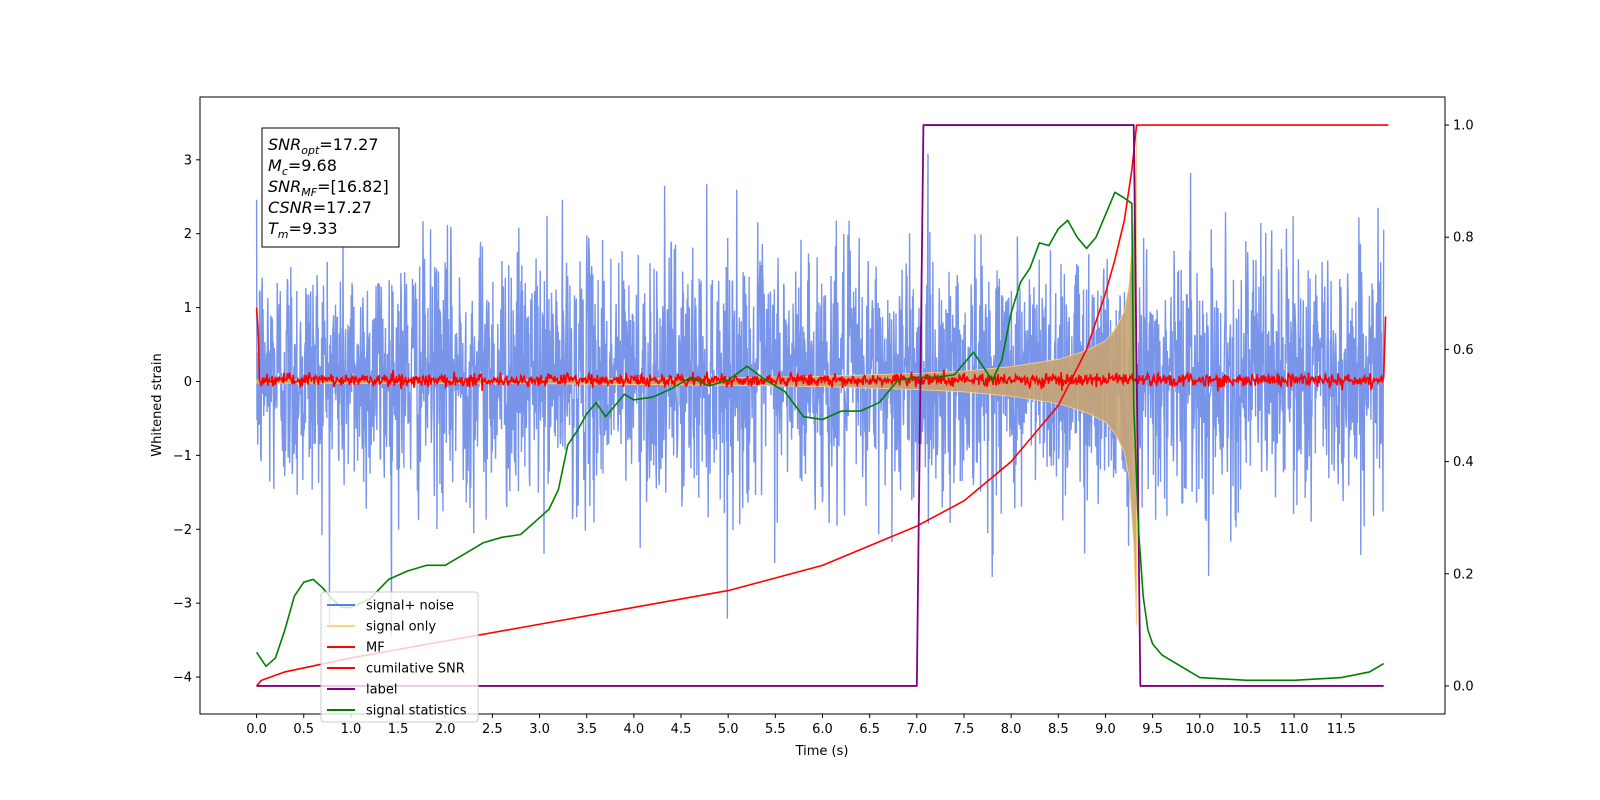  Describe the element at coordinates (320, 207) in the screenshot. I see `info-line: CSNR=17.27` at that location.